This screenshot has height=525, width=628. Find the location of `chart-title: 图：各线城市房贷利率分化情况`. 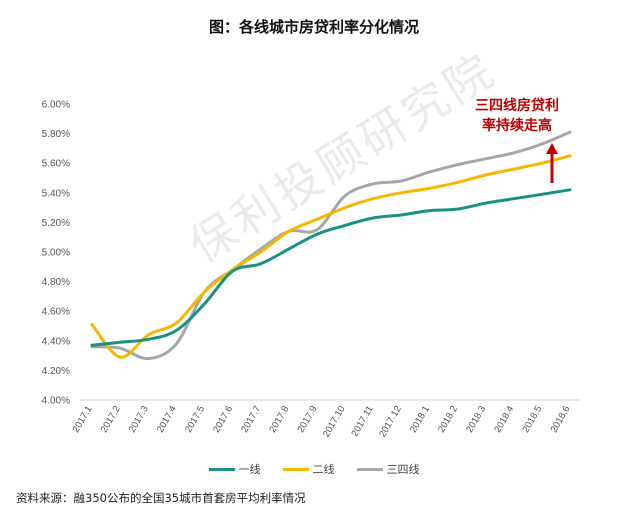

chart-title: 图：各线城市房贷利率分化情况 is located at coordinates (313, 27).